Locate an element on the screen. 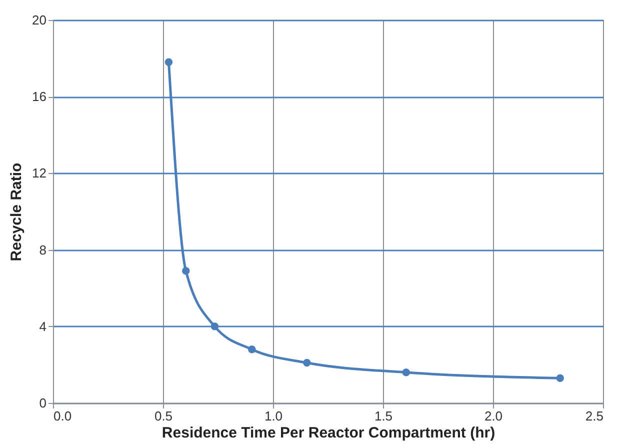 The height and width of the screenshot is (448, 618). y-tick-label: 8 is located at coordinates (42, 250).